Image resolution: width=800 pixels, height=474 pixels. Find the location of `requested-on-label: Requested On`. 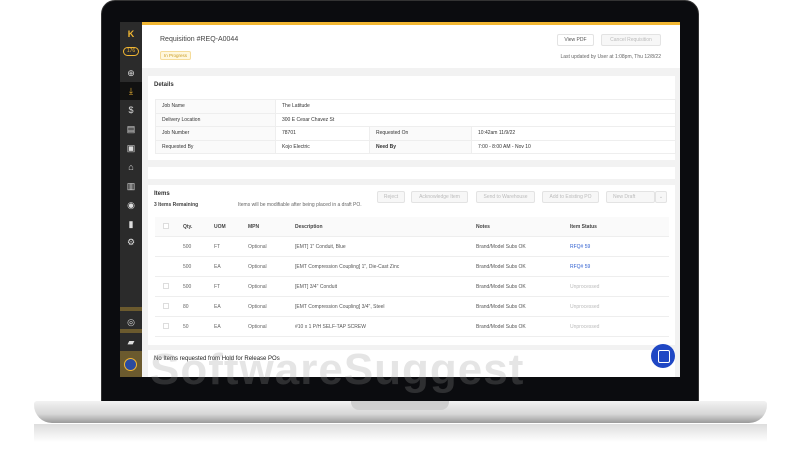

requested-on-label: Requested On is located at coordinates (420, 133).